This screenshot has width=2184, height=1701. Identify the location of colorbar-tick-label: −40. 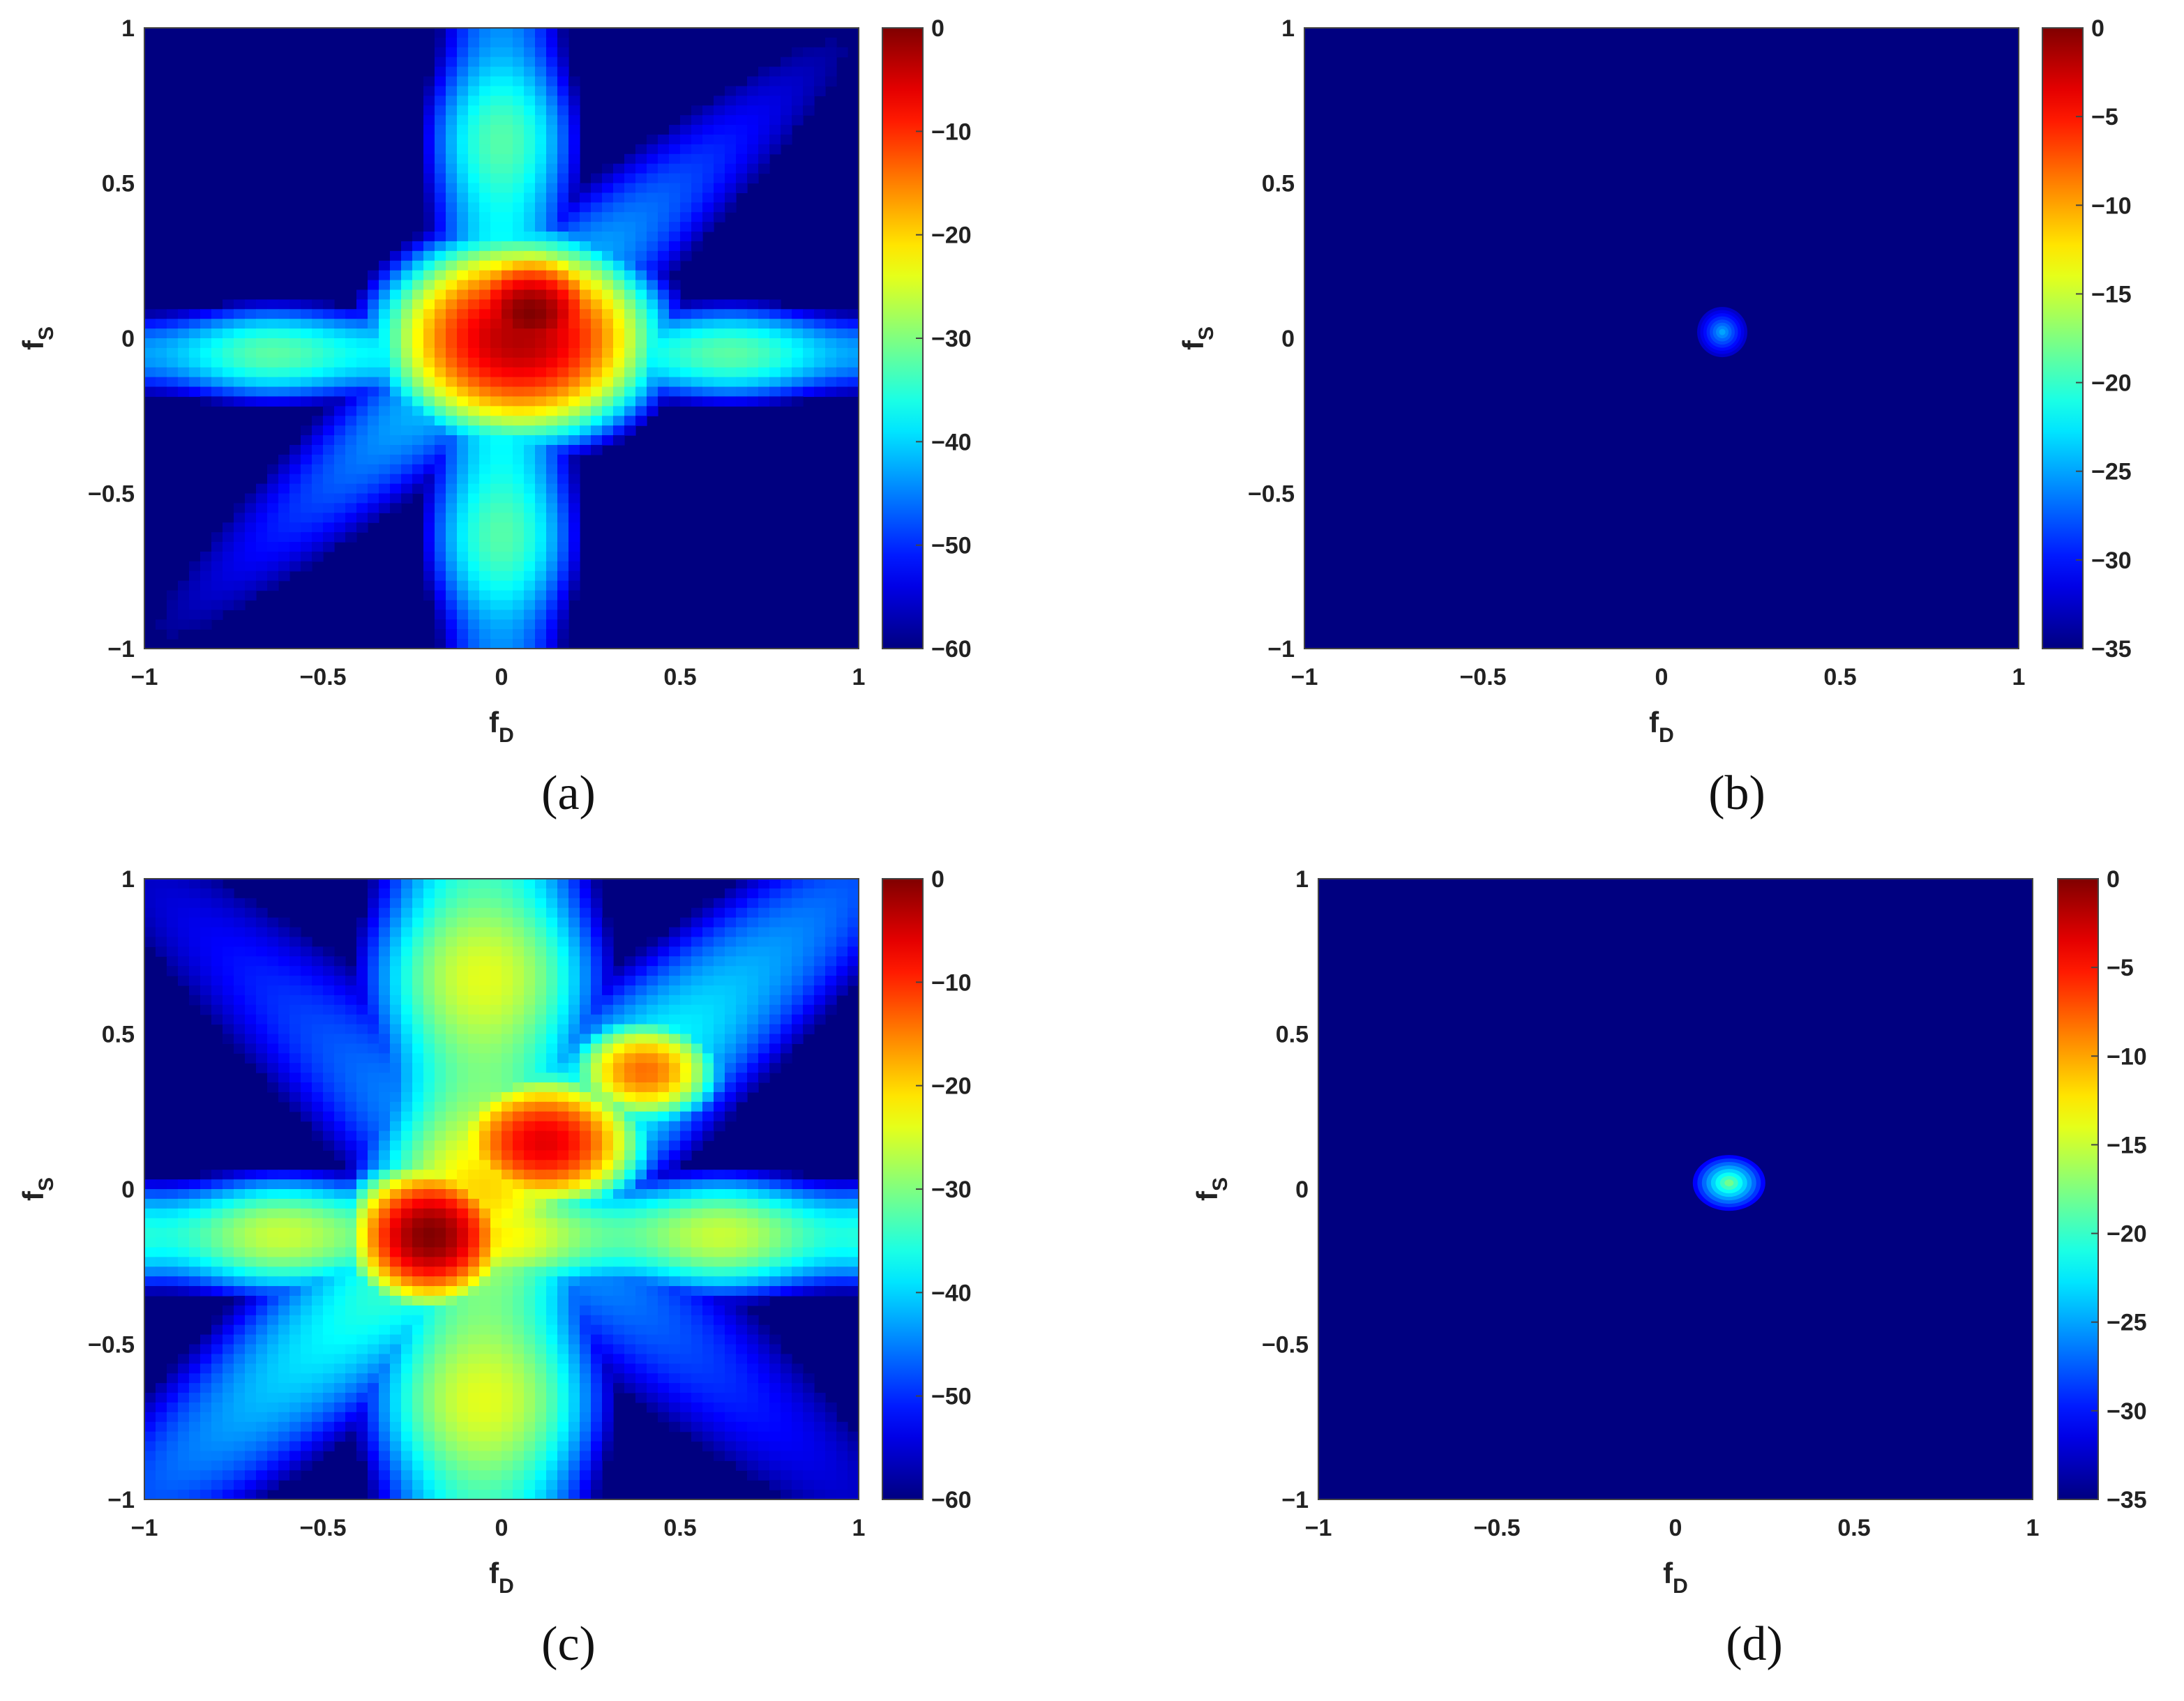
(951, 442).